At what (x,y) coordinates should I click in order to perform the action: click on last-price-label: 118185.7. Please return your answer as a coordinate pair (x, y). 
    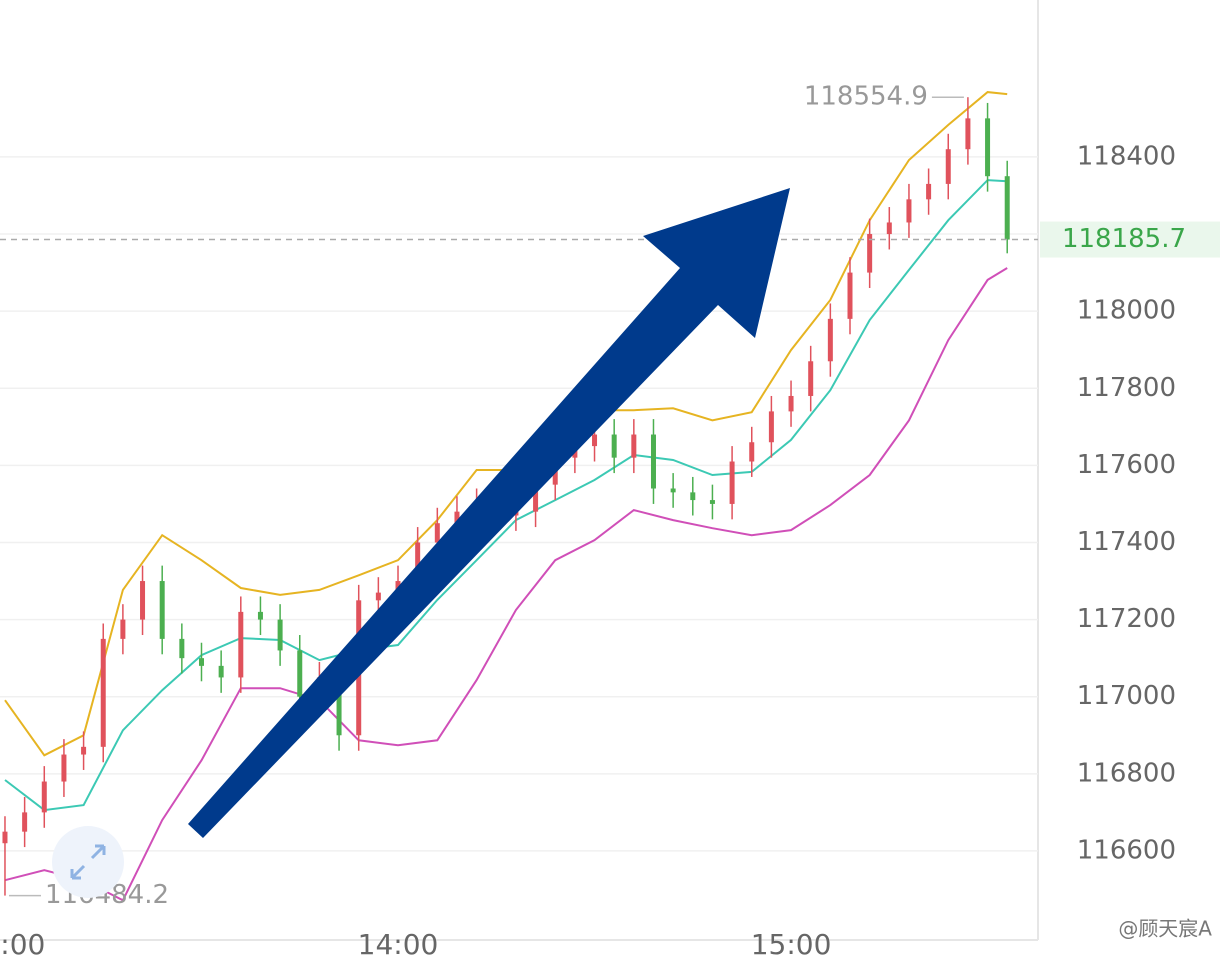
    Looking at the image, I should click on (1124, 239).